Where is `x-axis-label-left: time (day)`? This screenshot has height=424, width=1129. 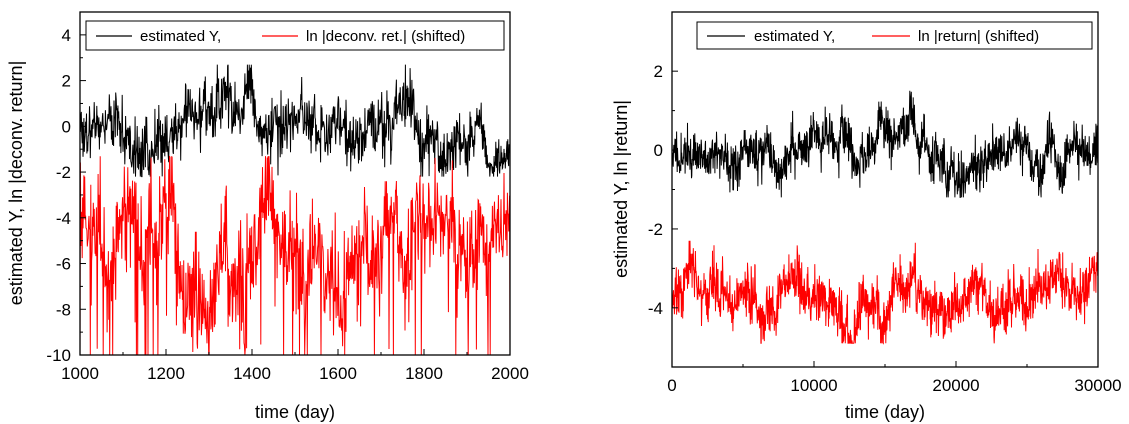 x-axis-label-left: time (day) is located at coordinates (295, 412).